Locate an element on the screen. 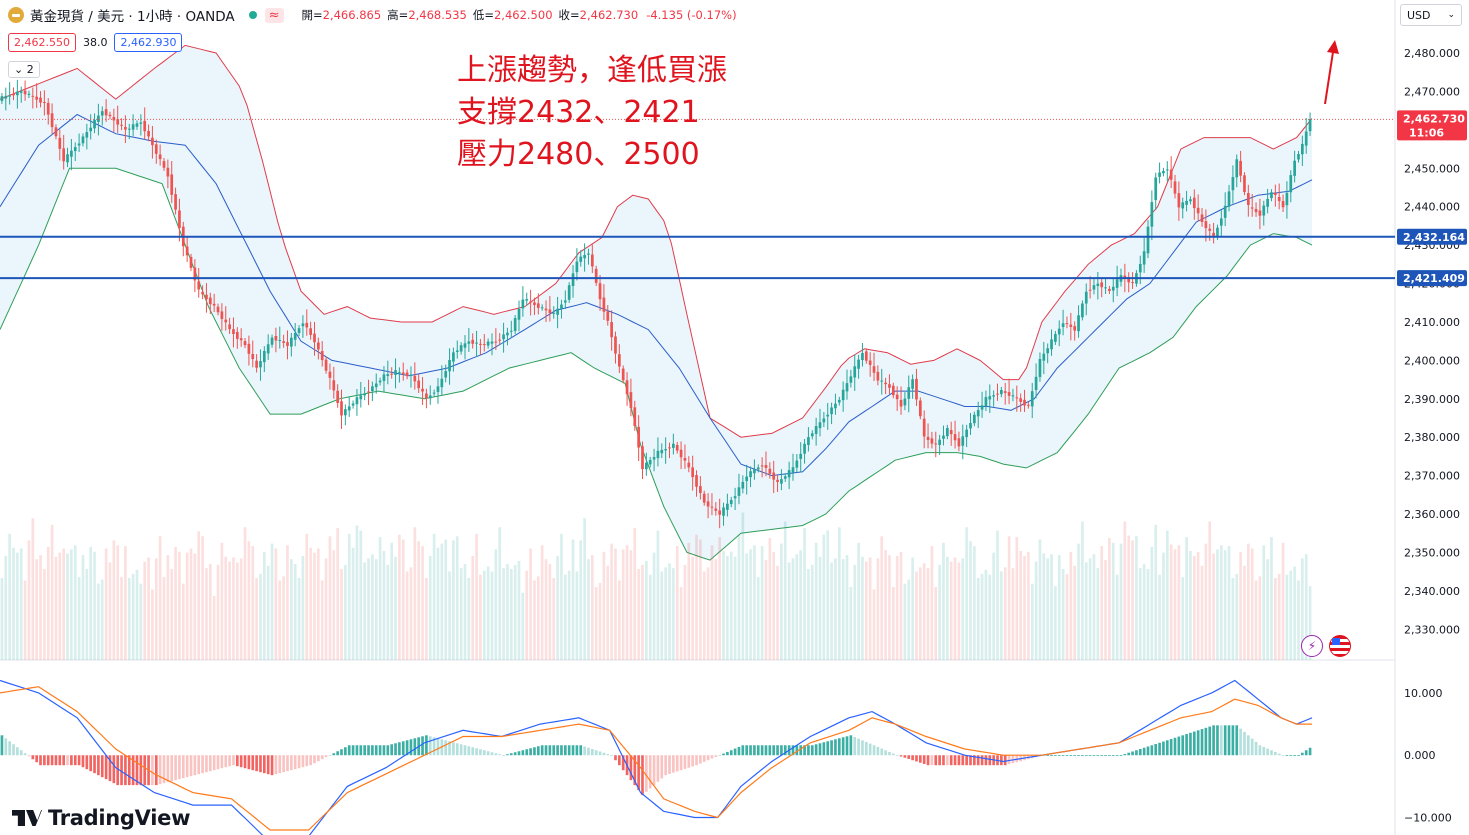 The width and height of the screenshot is (1469, 835). support-price-tag is located at coordinates (1432, 278).